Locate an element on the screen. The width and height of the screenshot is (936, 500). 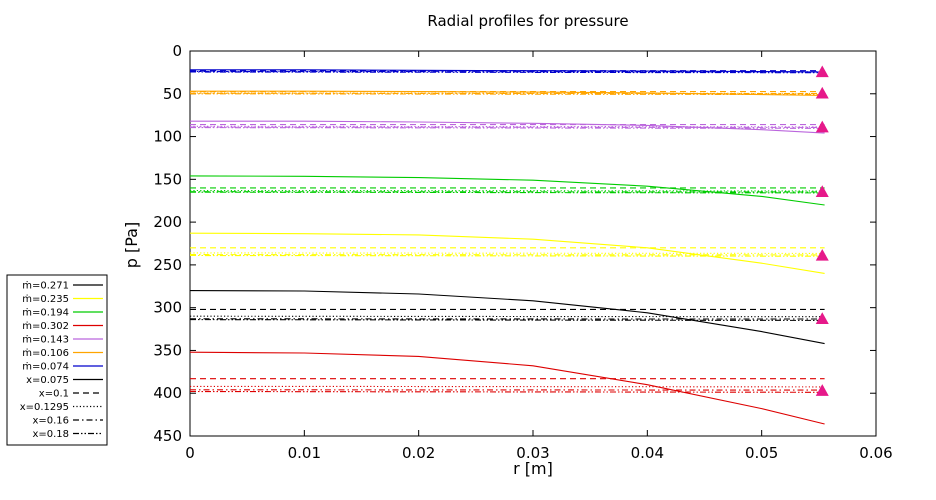
chart-title: Radial profiles for pressure is located at coordinates (527, 21).